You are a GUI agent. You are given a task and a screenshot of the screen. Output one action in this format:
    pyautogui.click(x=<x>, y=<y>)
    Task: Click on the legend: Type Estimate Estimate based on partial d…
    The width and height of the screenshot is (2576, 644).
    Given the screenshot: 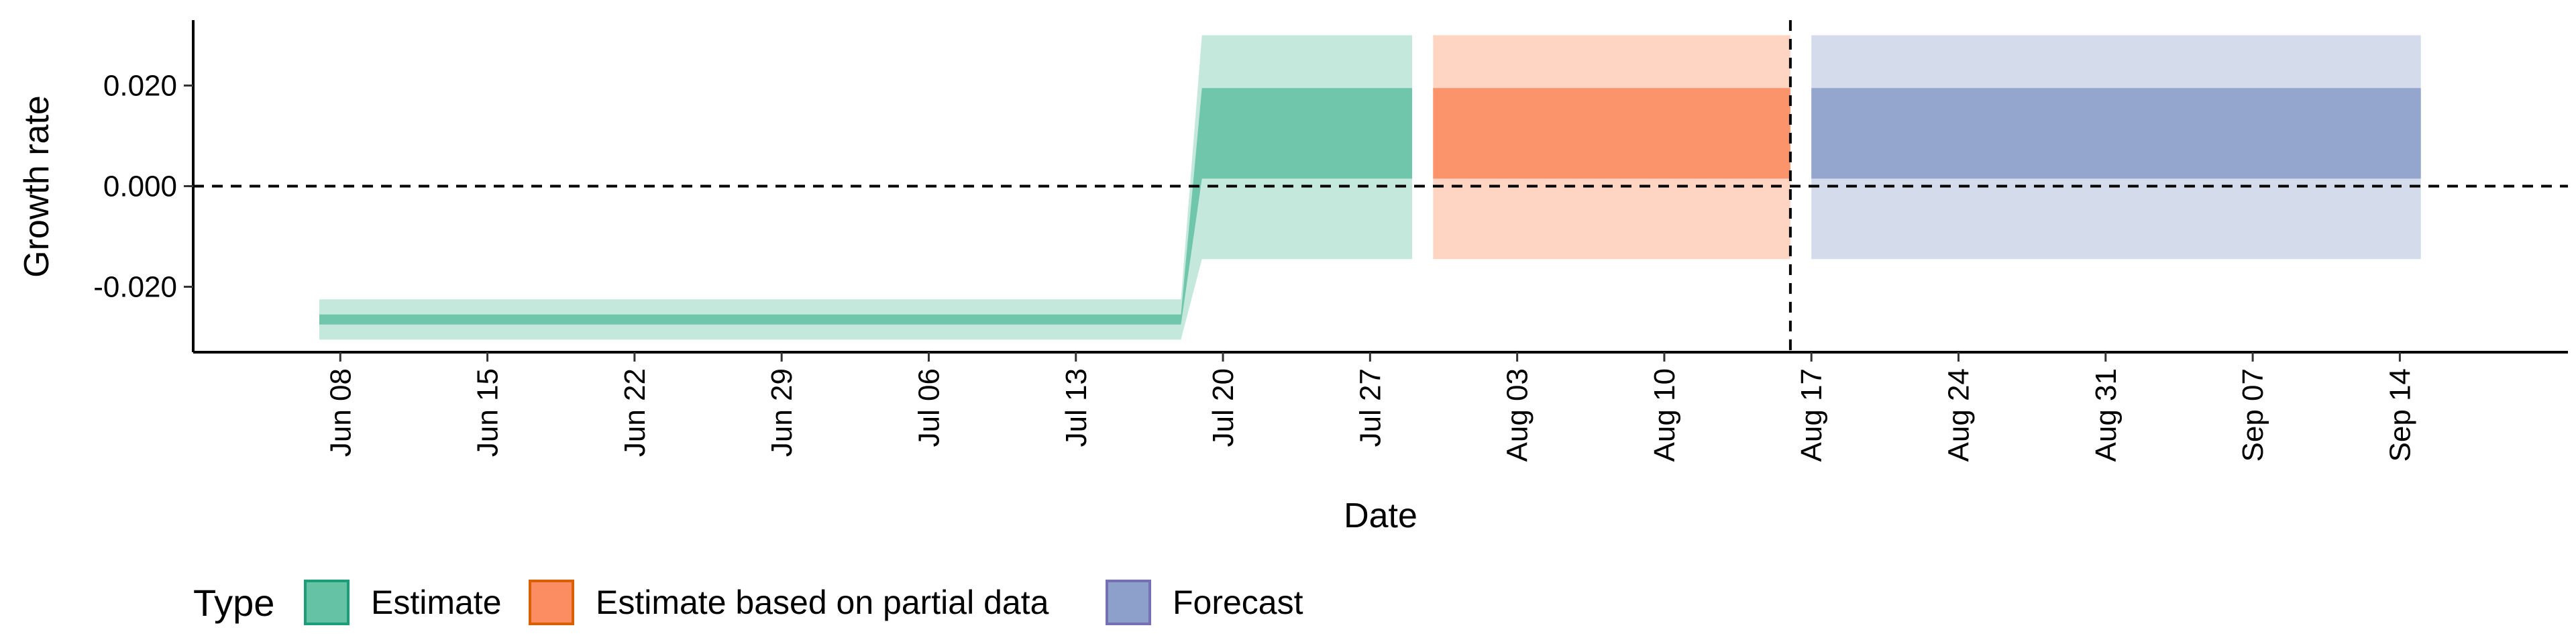 What is the action you would take?
    pyautogui.click(x=748, y=602)
    